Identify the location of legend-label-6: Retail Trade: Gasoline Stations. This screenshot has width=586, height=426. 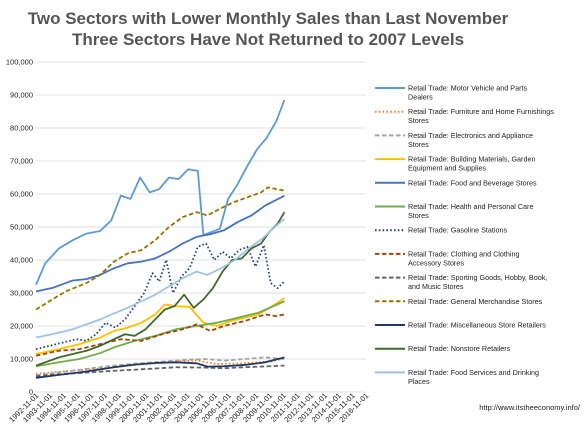
(457, 230).